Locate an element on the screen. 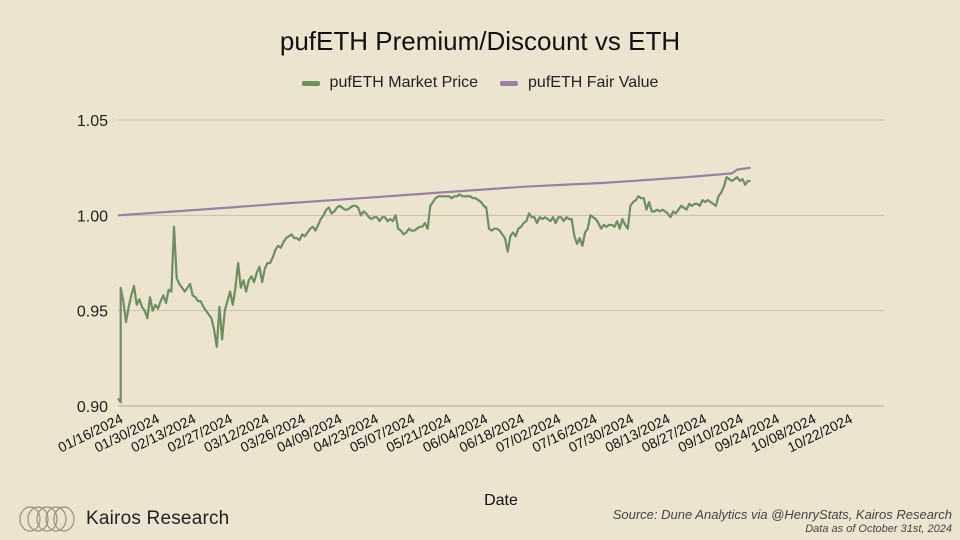 Image resolution: width=960 pixels, height=540 pixels. legend-item-fair-value: pufETH Fair Value is located at coordinates (579, 83).